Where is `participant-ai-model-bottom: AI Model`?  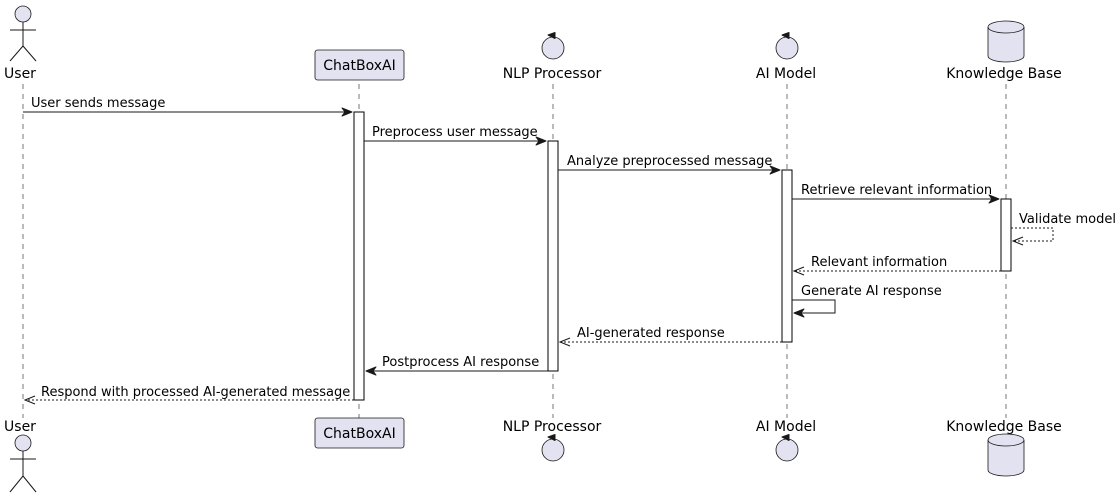 participant-ai-model-bottom: AI Model is located at coordinates (786, 440).